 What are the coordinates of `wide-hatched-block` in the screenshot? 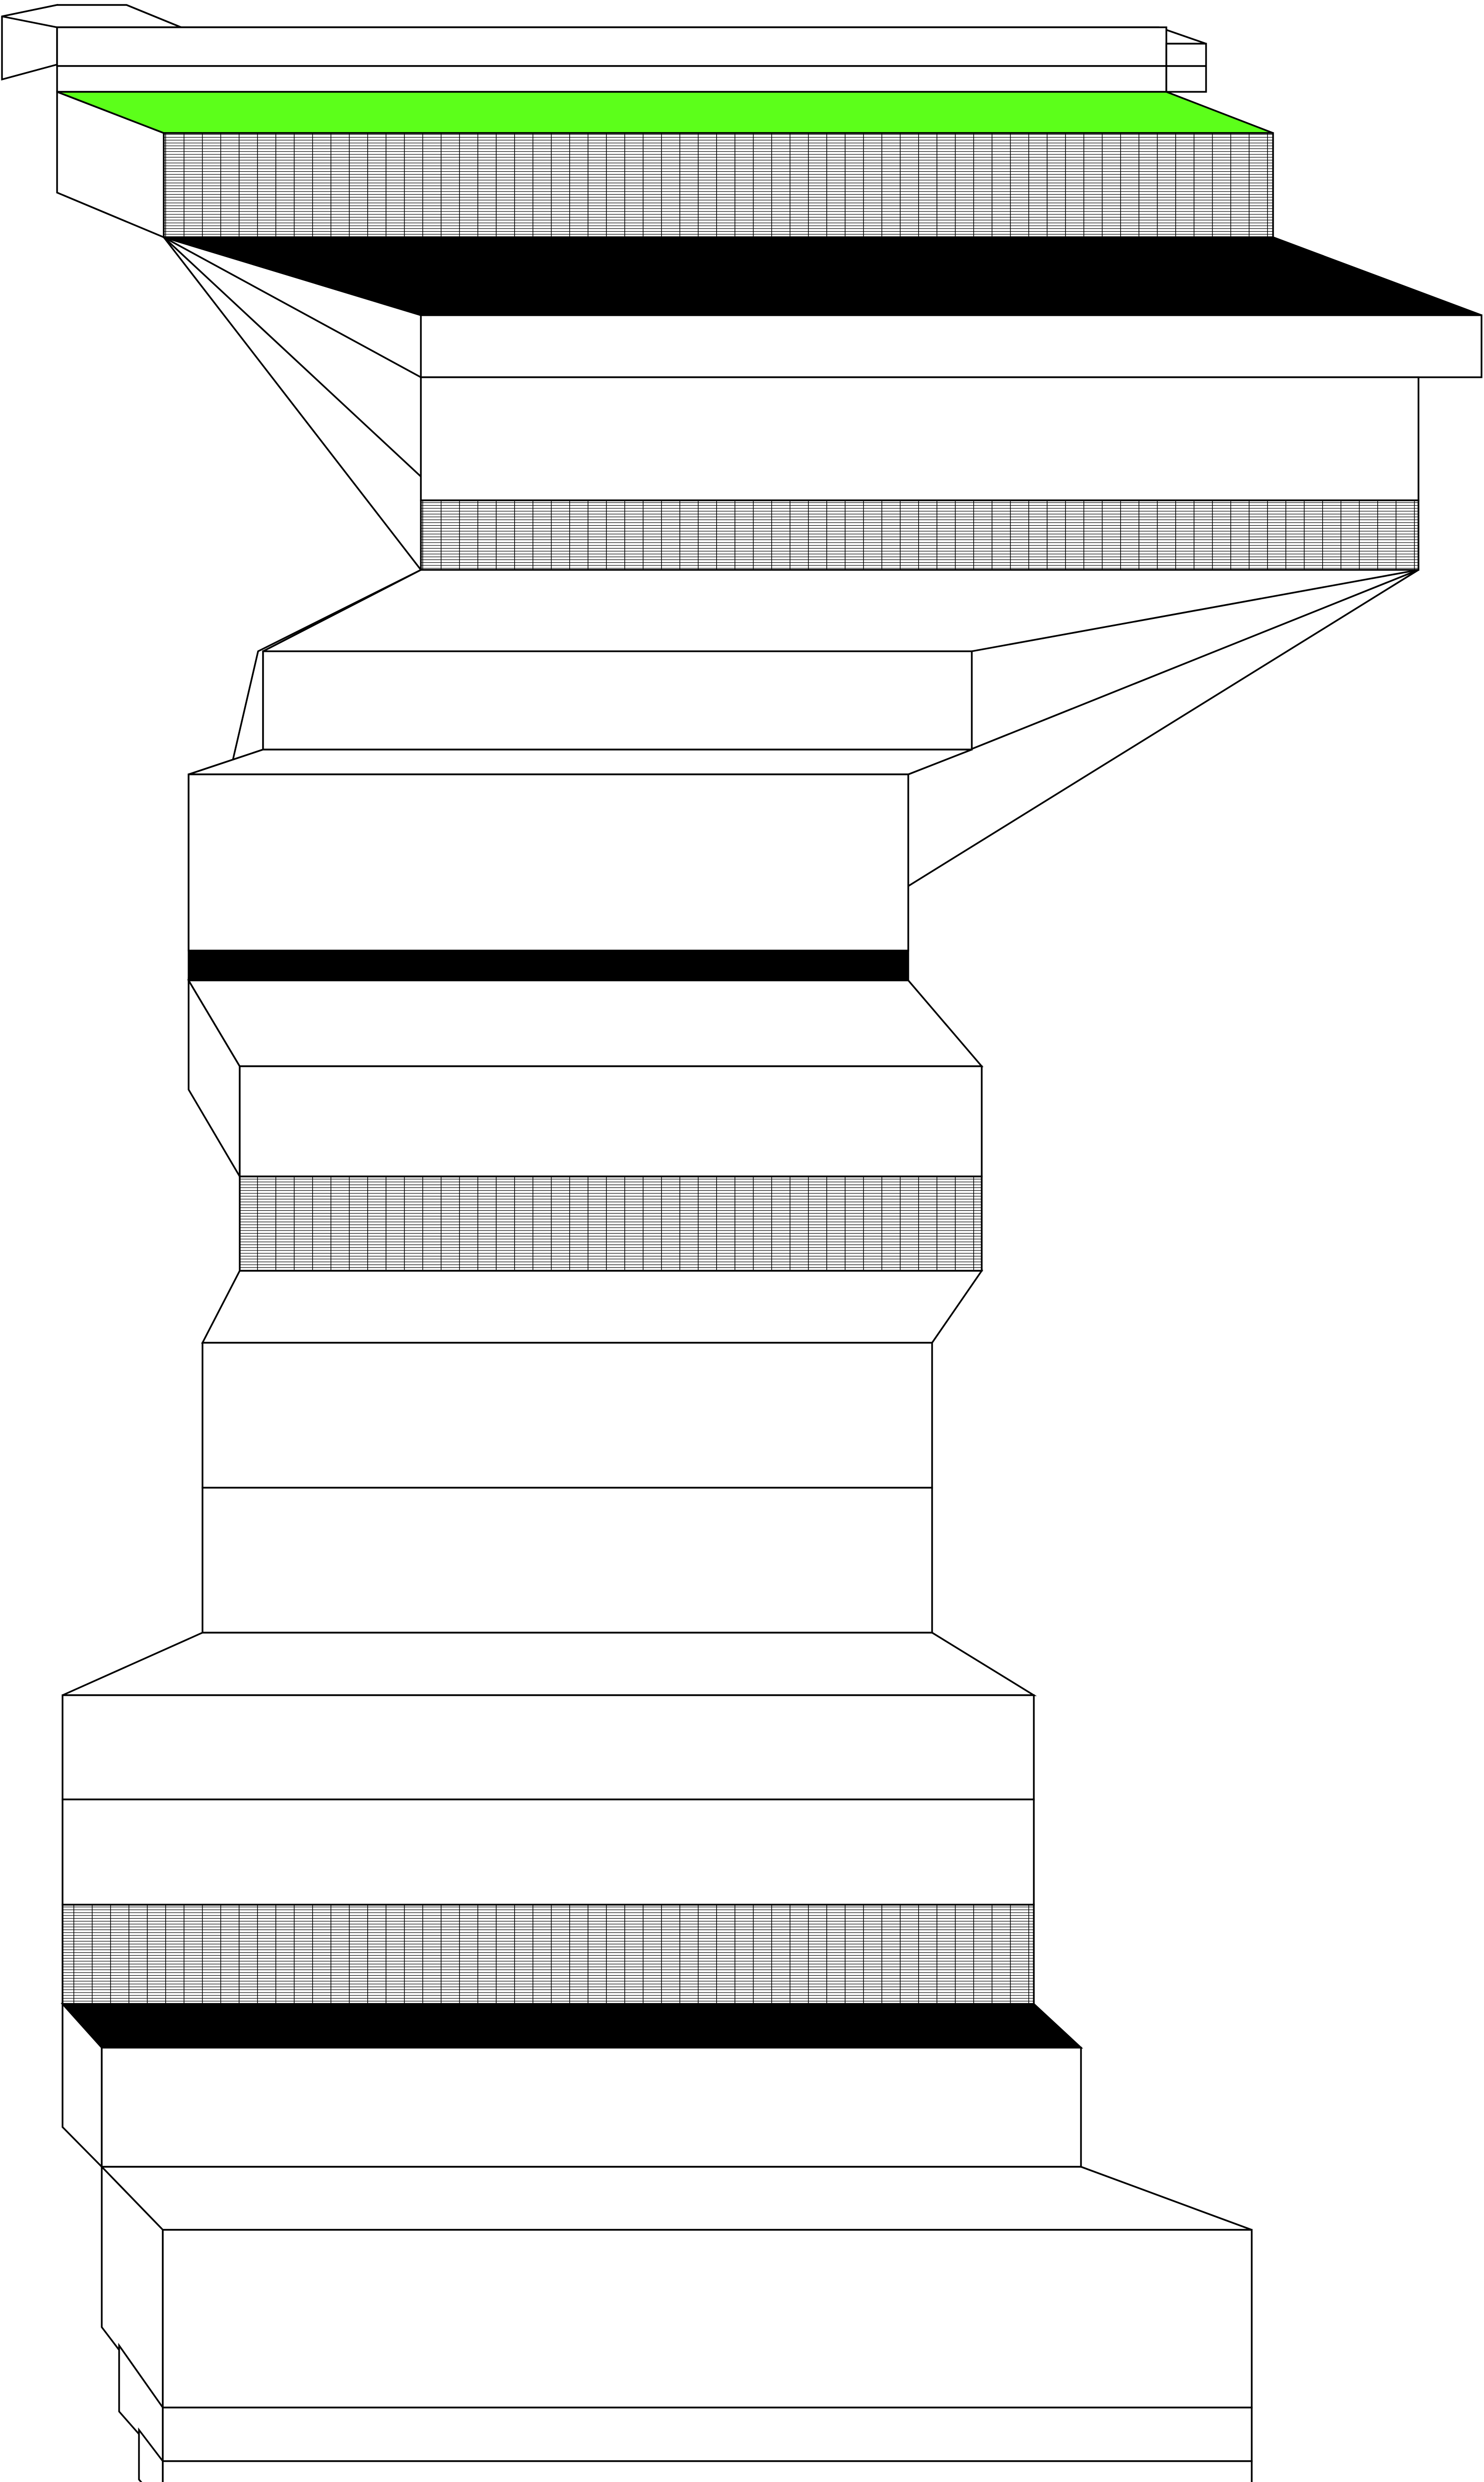 It's located at (919, 535).